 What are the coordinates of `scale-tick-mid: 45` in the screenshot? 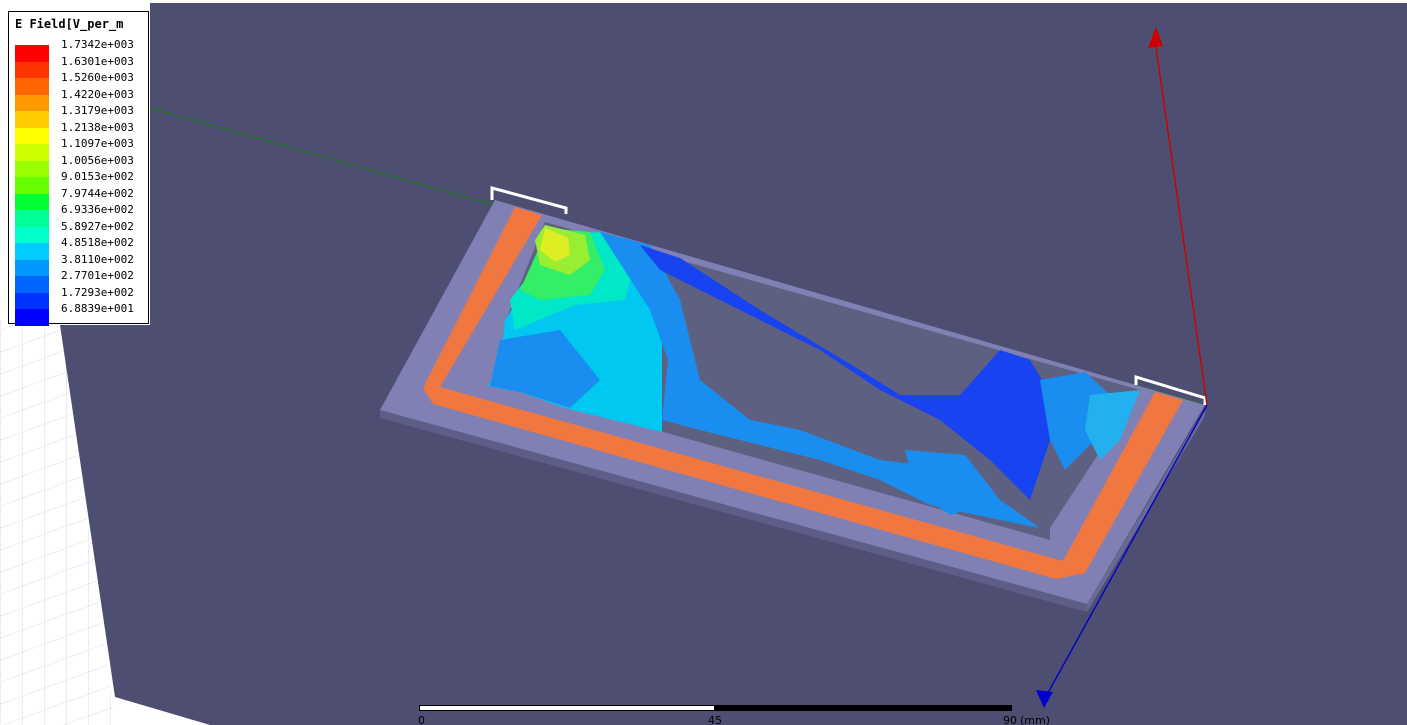 It's located at (715, 719).